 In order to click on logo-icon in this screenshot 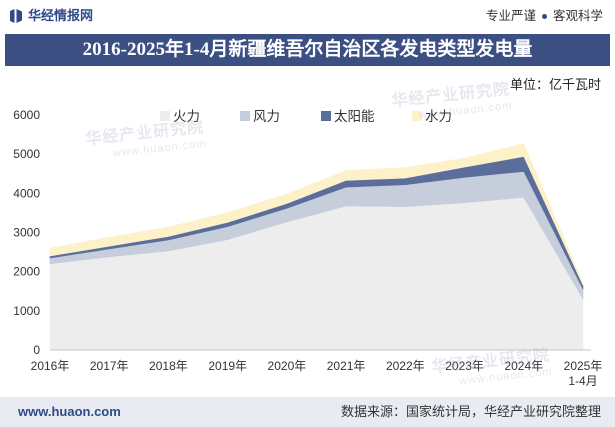, I will do `click(16, 16)`.